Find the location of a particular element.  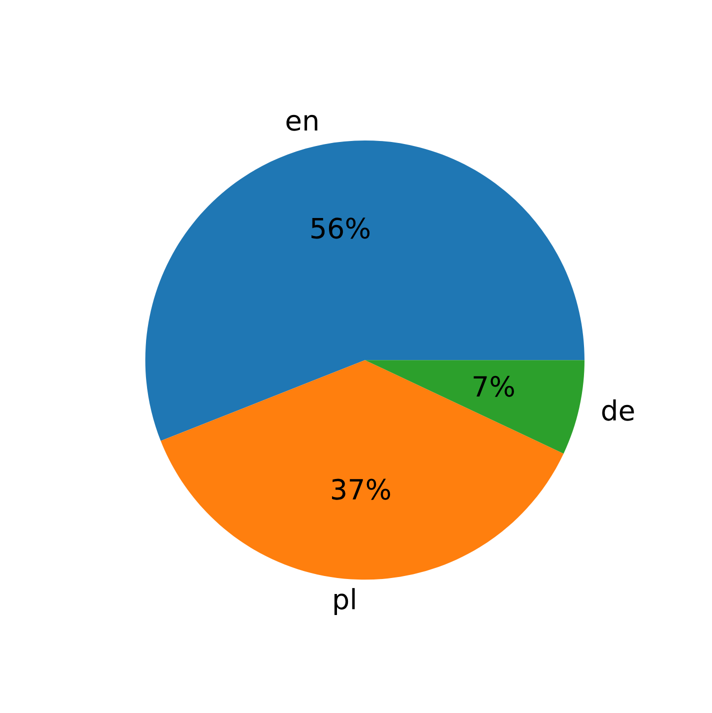

slice-label: en is located at coordinates (302, 122).